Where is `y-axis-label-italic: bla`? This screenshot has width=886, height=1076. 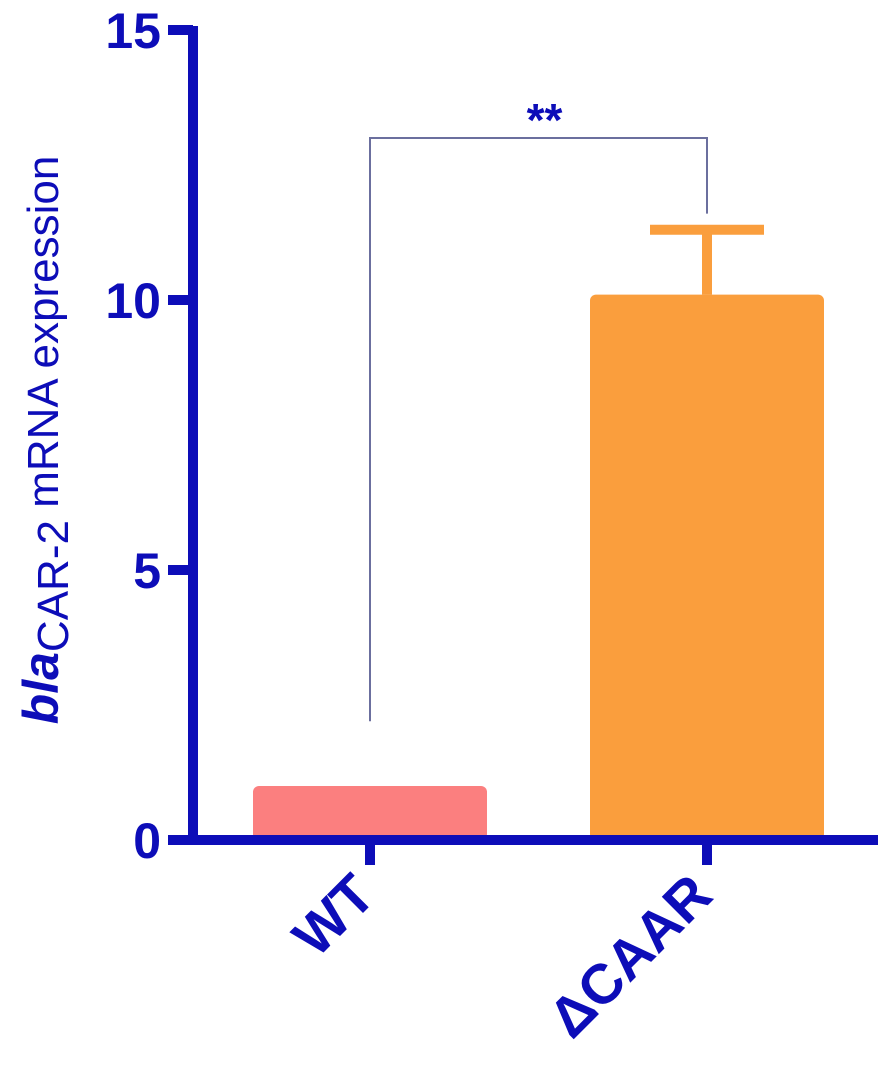
y-axis-label-italic: bla is located at coordinates (41, 688).